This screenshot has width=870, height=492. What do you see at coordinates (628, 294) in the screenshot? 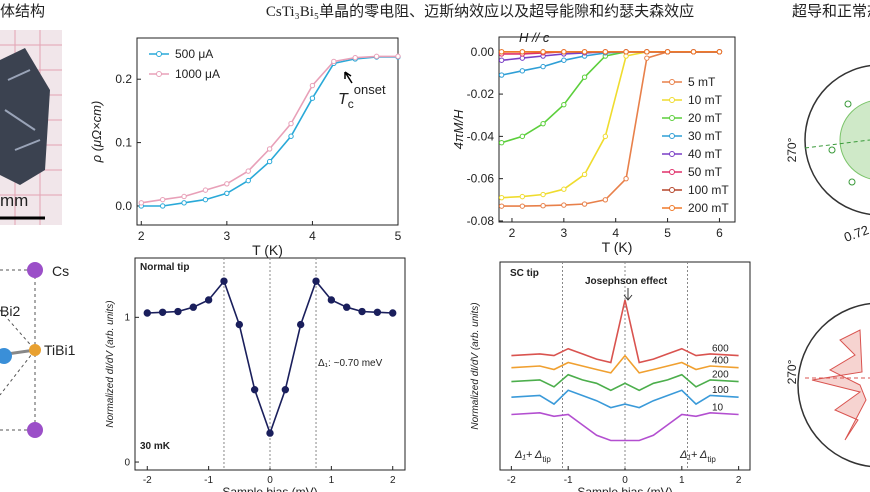
I see `annotation-arrow` at bounding box center [628, 294].